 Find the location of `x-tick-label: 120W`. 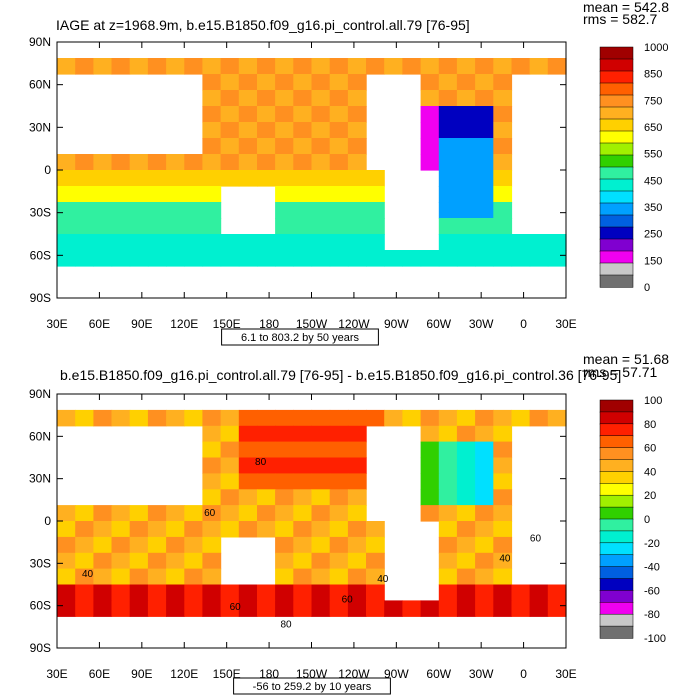

x-tick-label: 120W is located at coordinates (354, 324).